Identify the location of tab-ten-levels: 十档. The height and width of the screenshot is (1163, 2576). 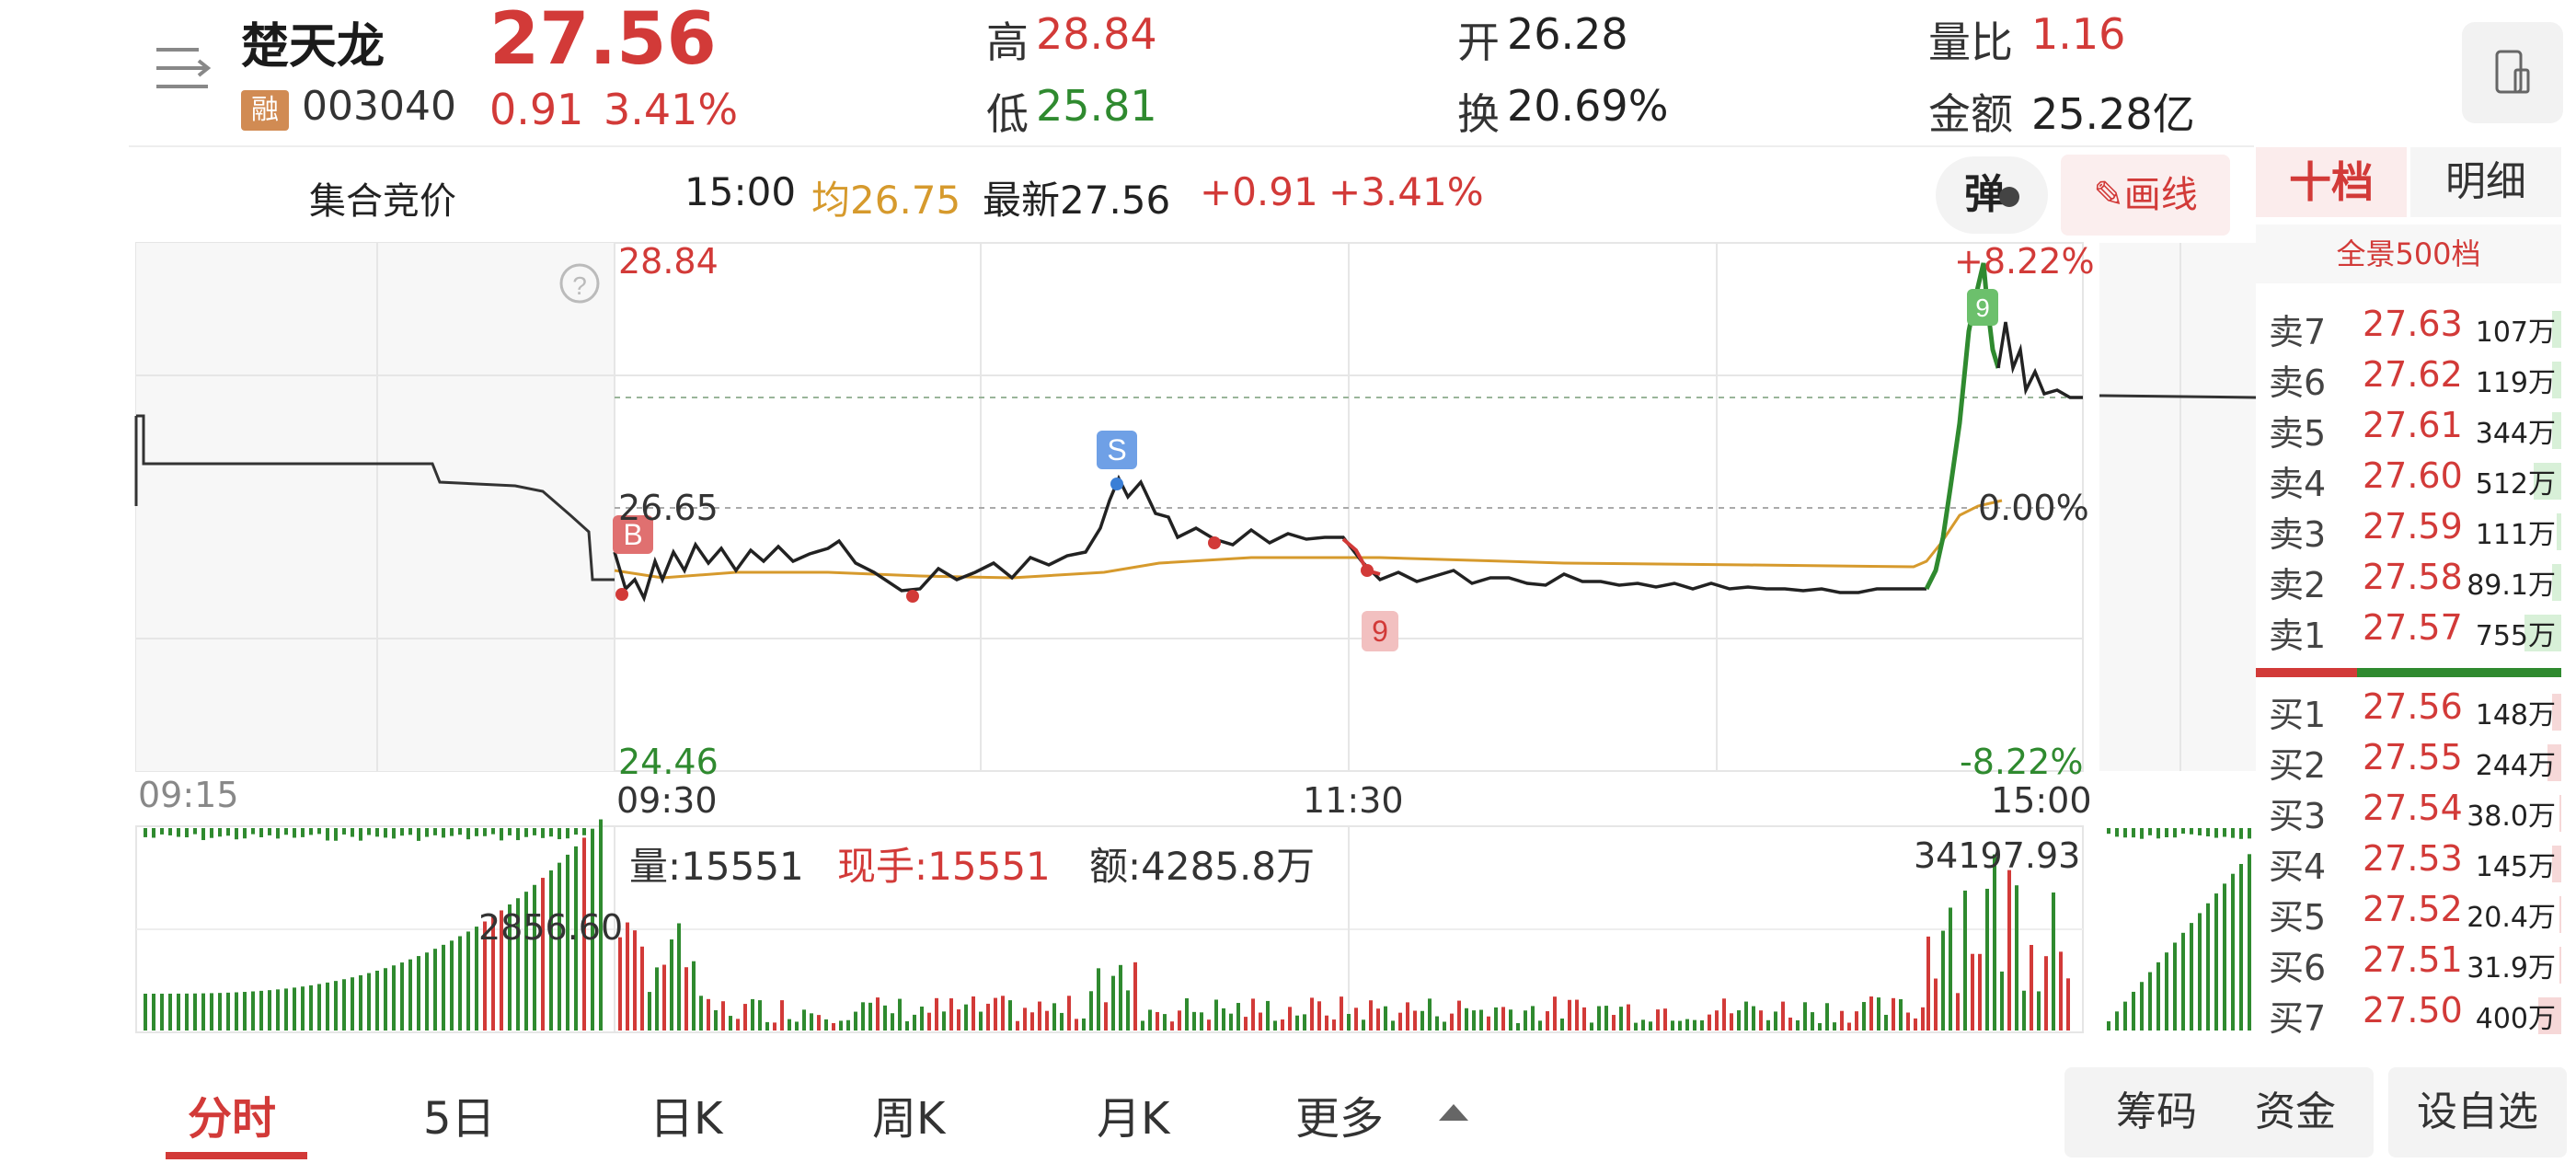
(2331, 182).